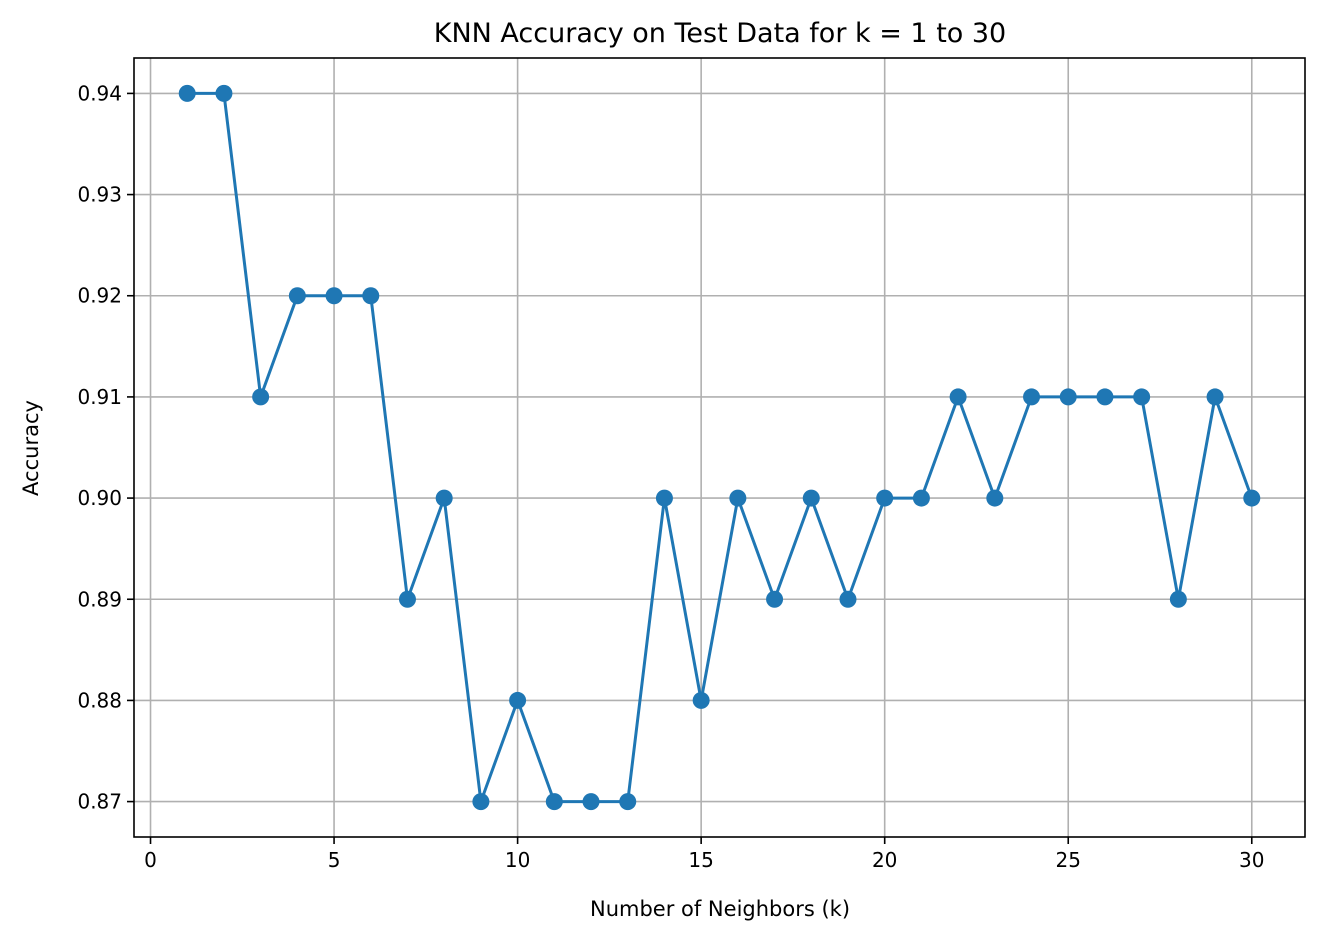 The width and height of the screenshot is (1324, 940). I want to click on y-tick-label: 0.92, so click(99, 296).